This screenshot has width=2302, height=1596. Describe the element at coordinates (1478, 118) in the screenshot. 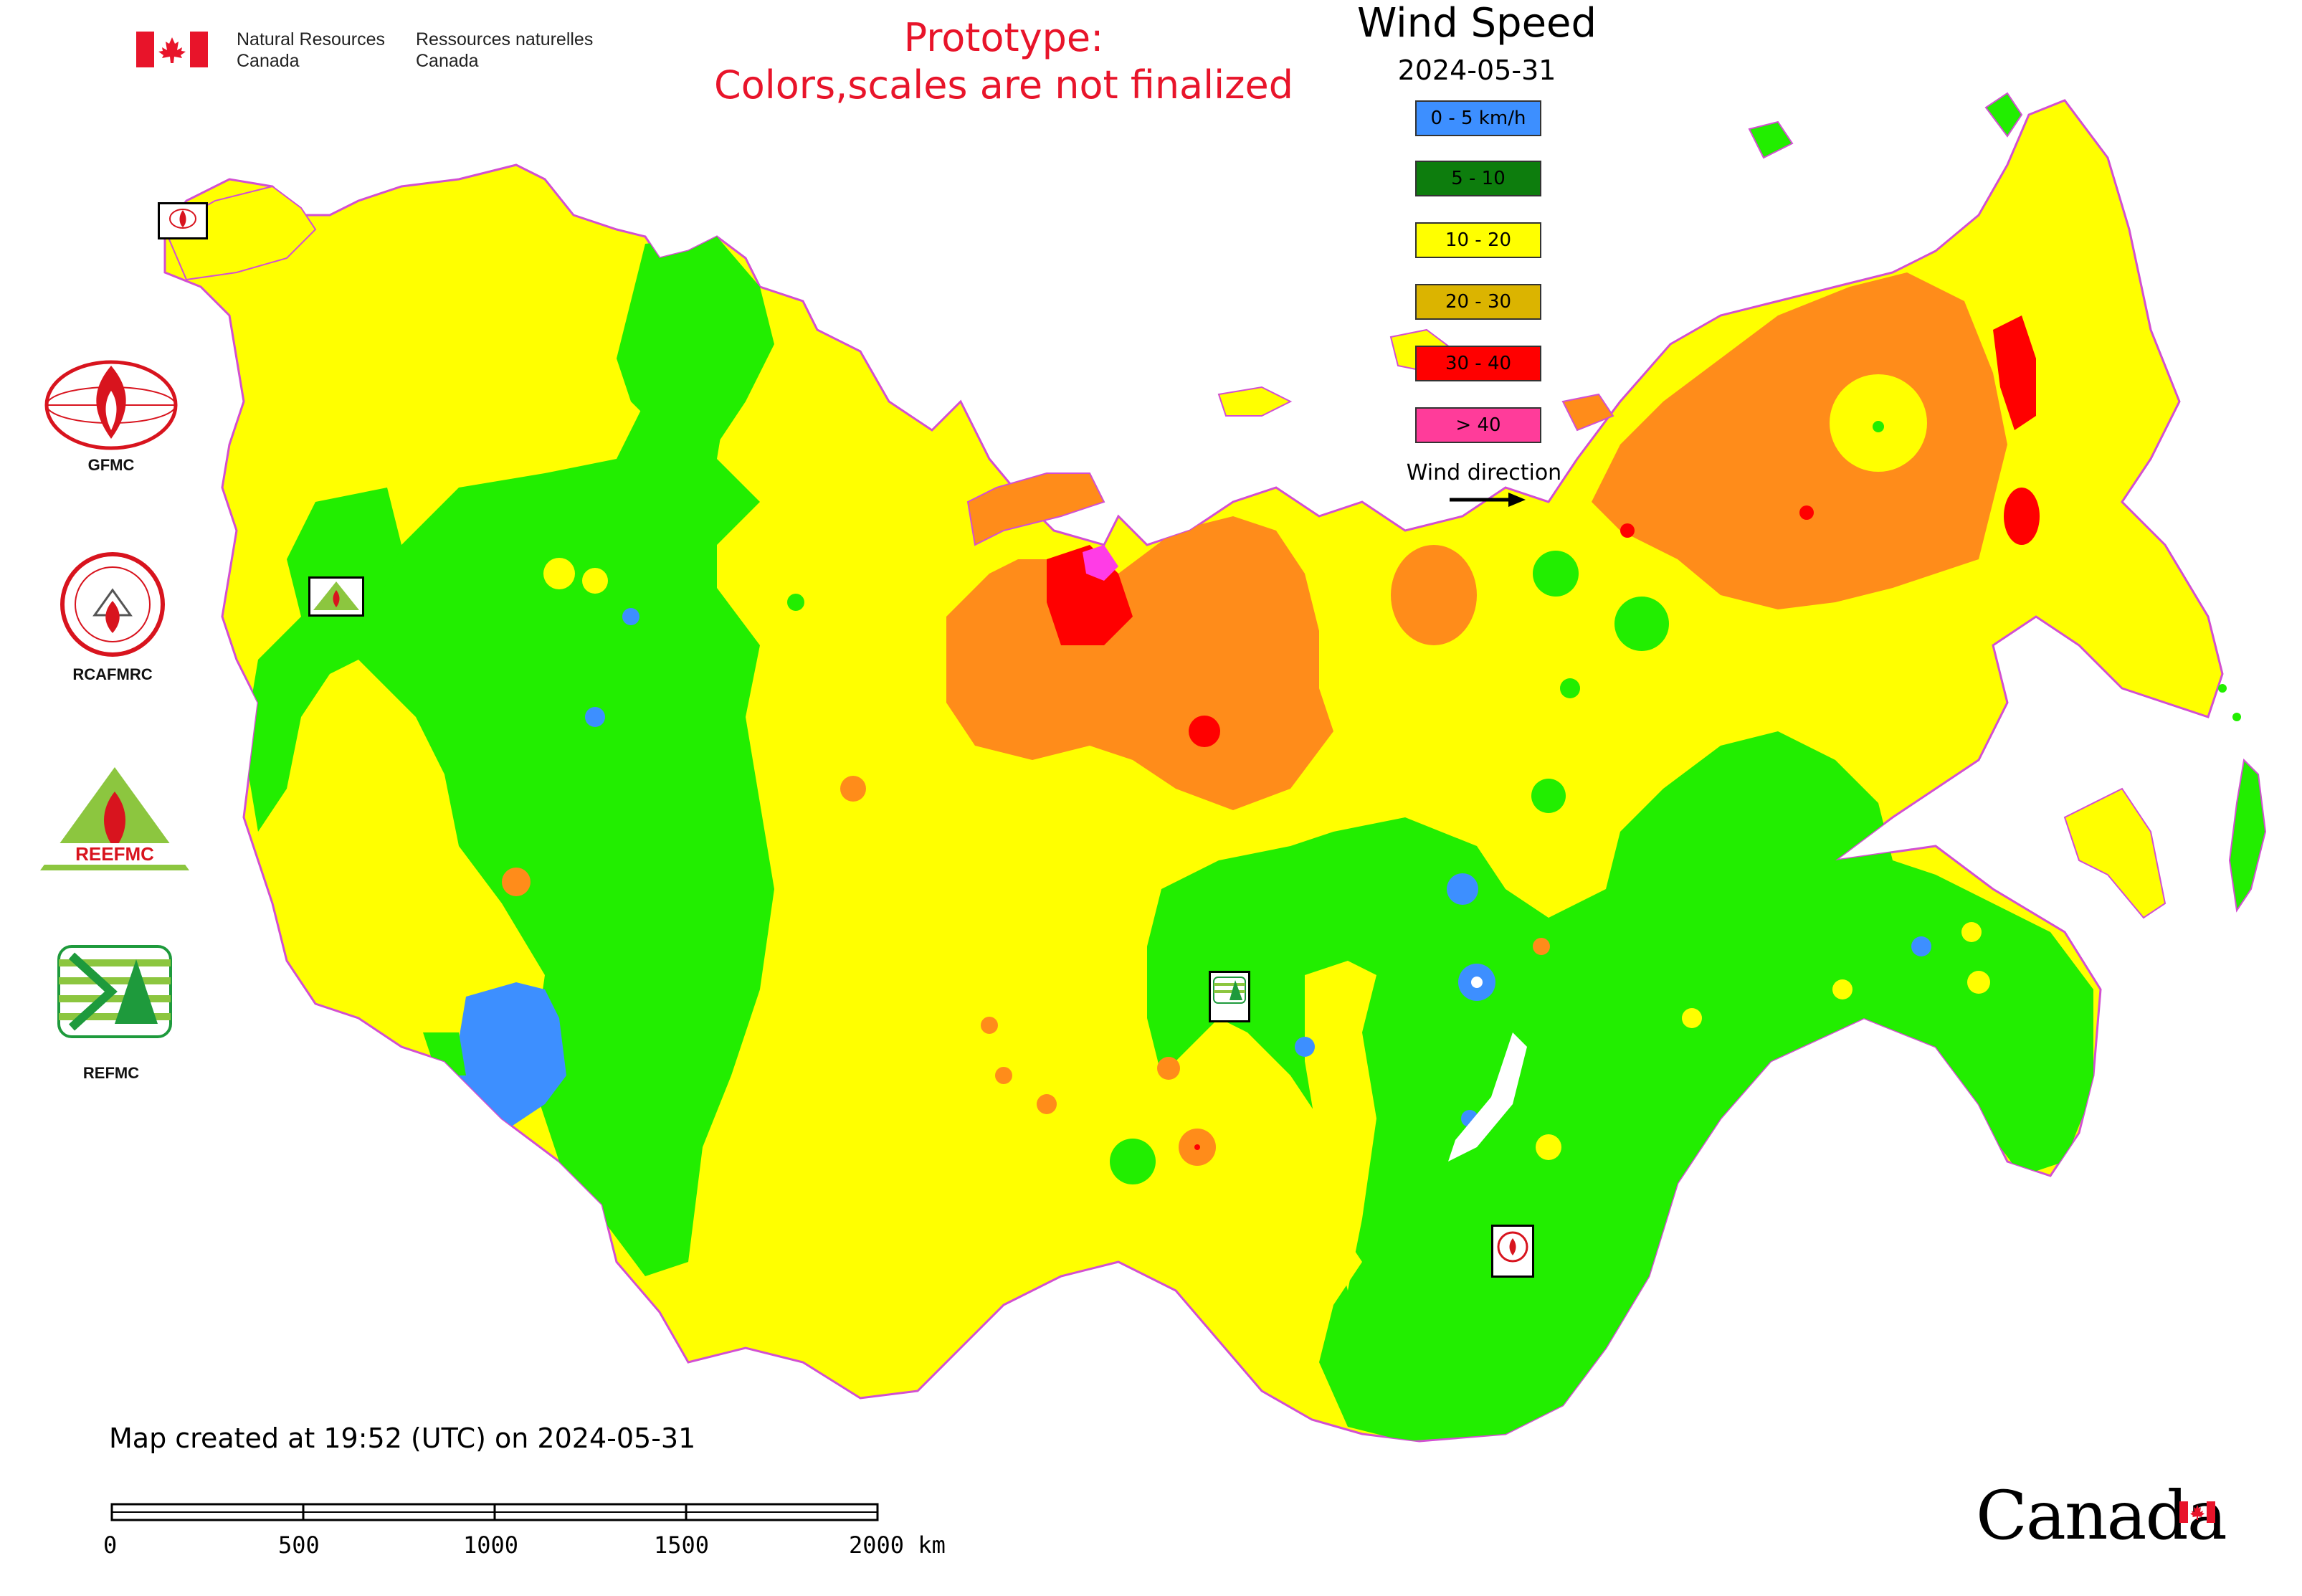

I see `legend-item-0-5: 0 - 5 km/h` at that location.